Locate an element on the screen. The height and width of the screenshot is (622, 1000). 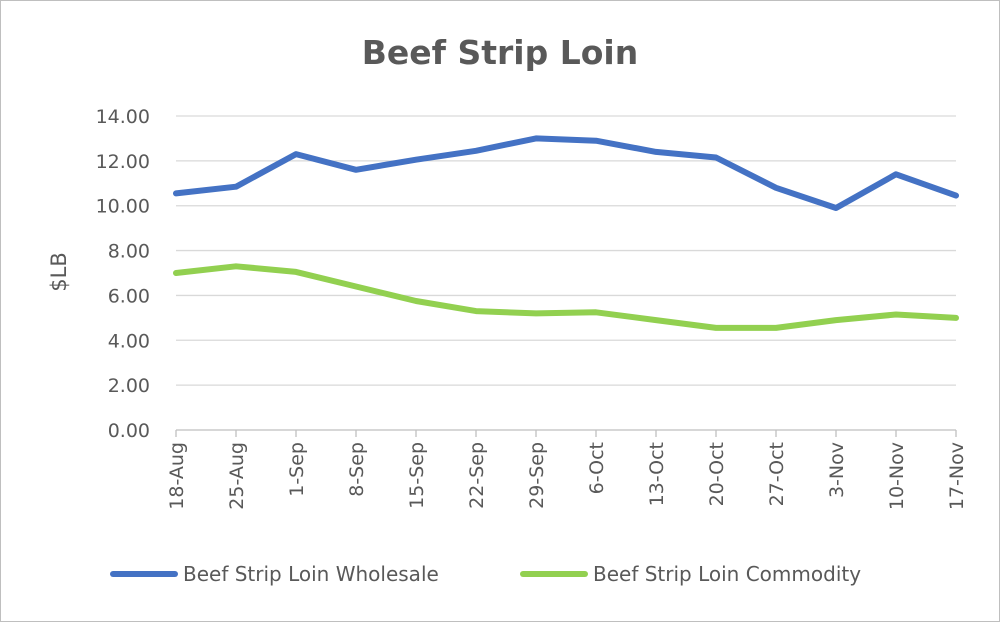
x-tick-label: 6-Oct is located at coordinates (597, 468).